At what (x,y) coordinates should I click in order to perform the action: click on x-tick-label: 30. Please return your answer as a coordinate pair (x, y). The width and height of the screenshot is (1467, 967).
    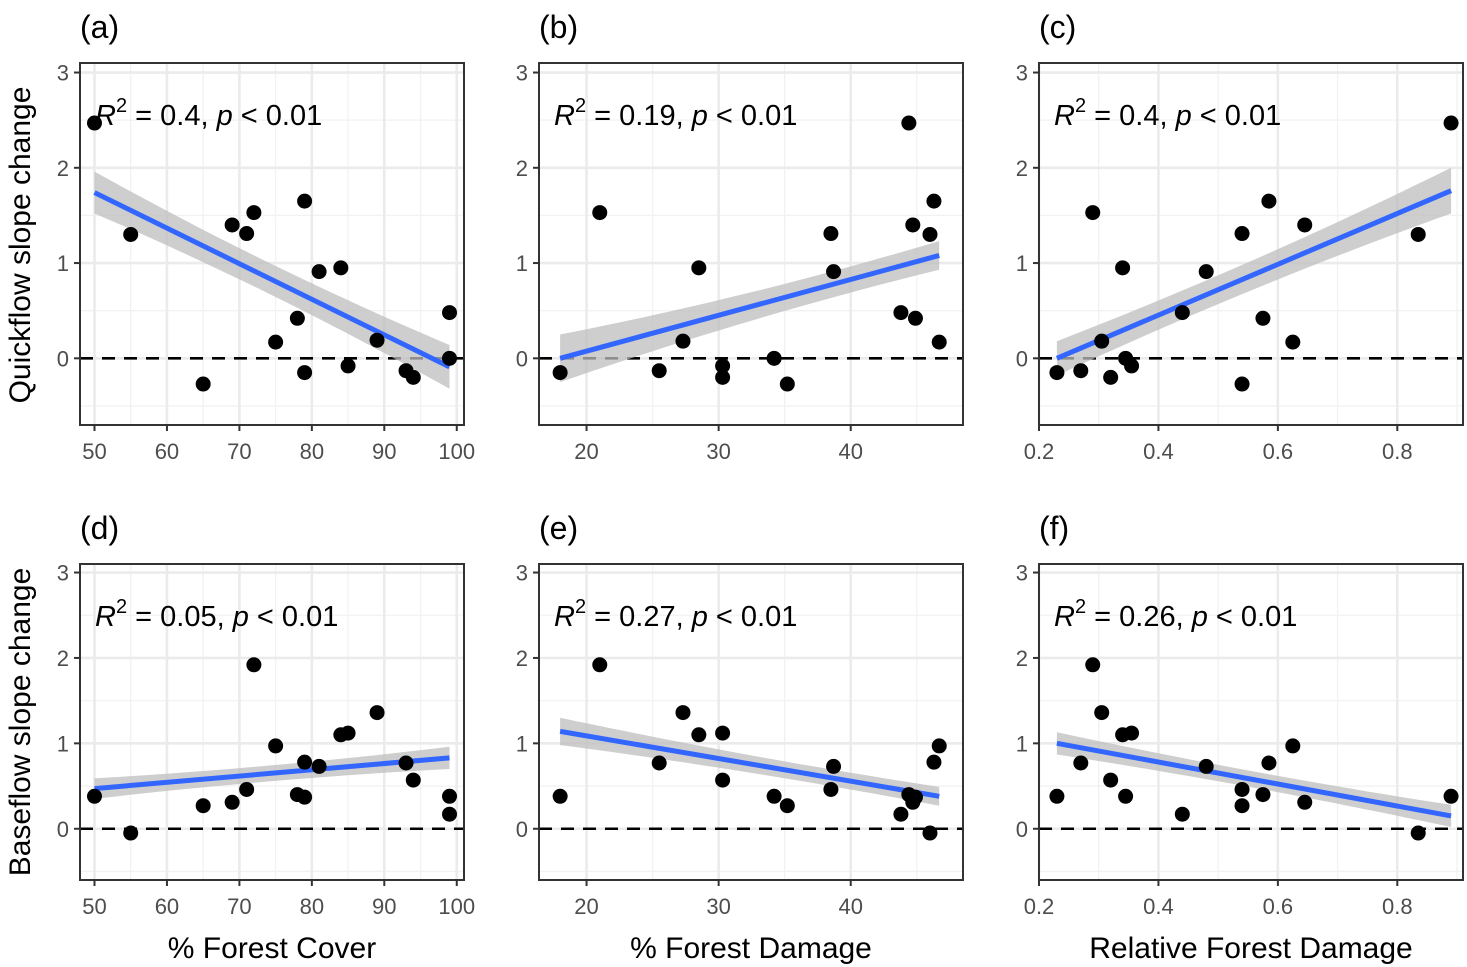
    Looking at the image, I should click on (718, 451).